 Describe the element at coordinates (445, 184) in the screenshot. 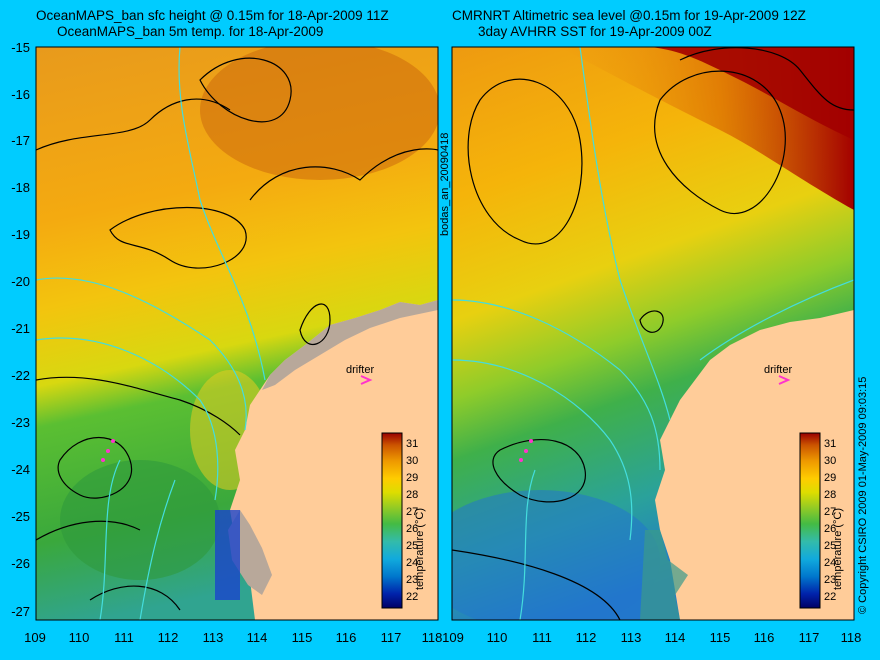

I see `run-id-label: bodas_an_20090418` at that location.